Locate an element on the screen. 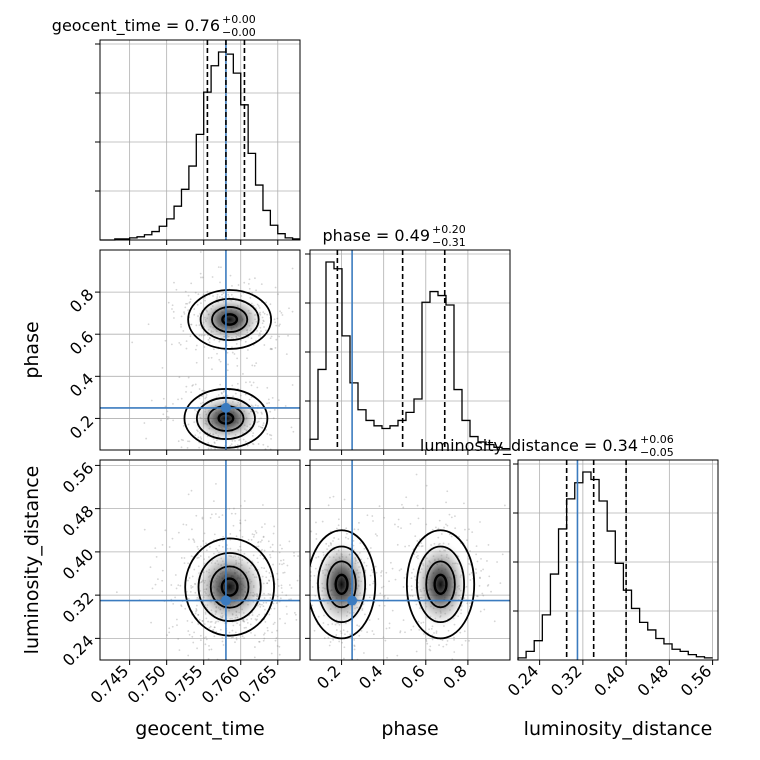 This screenshot has width=760, height=760. contour is located at coordinates (230, 319).